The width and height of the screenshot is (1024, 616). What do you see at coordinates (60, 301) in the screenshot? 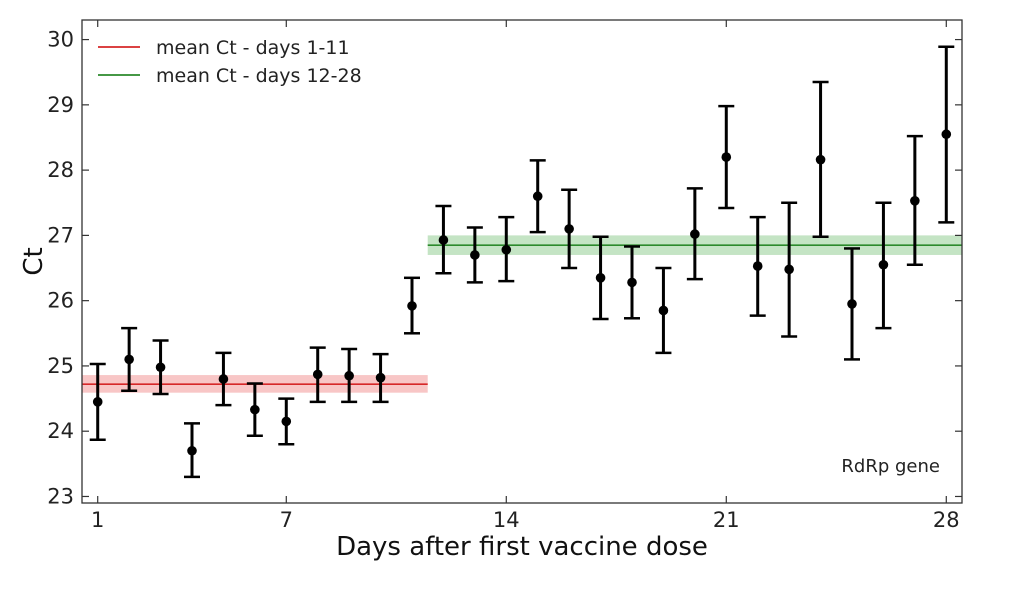
I see `y-tick-label: 26` at bounding box center [60, 301].